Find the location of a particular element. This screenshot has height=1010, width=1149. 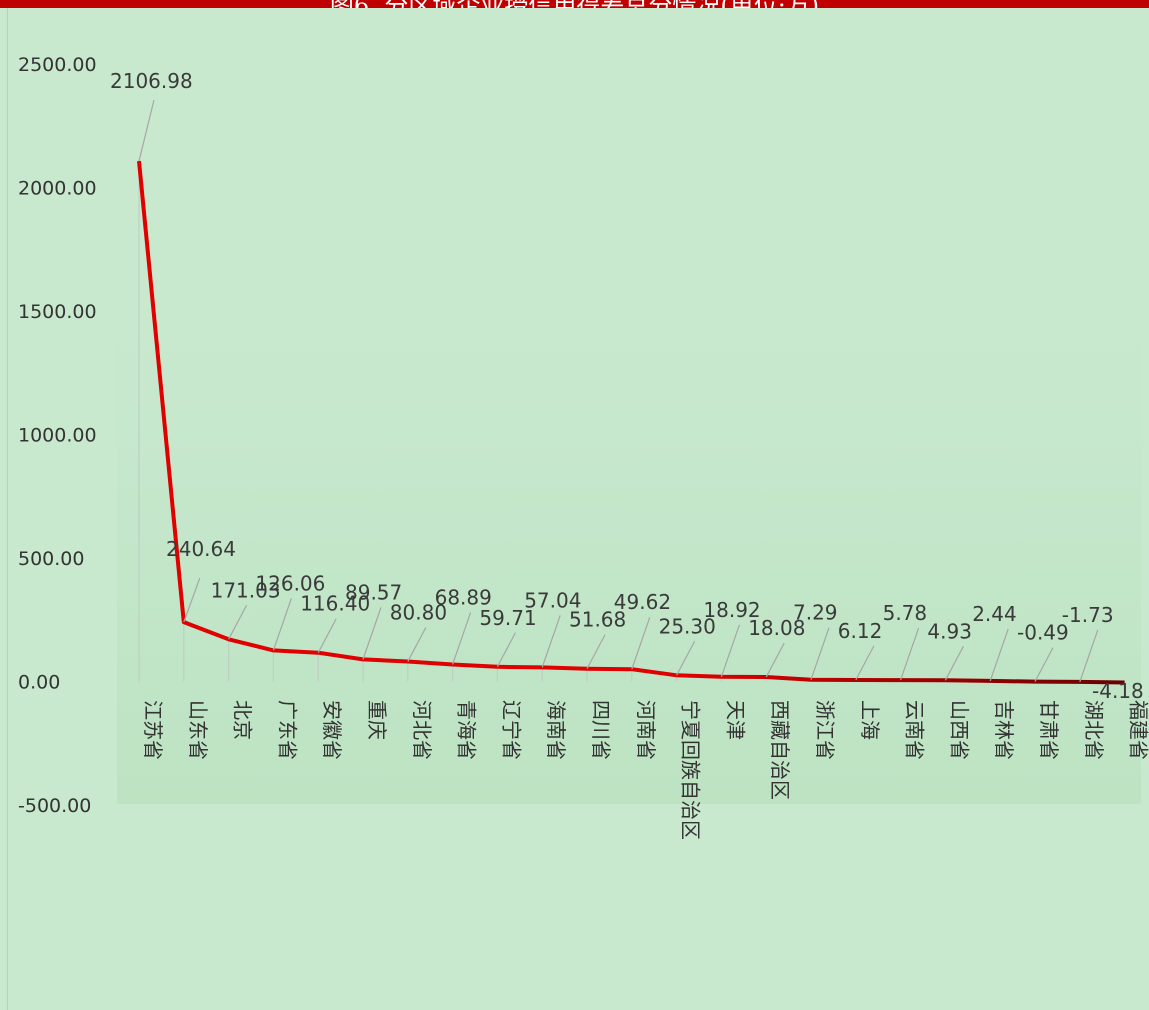

data-label: 18.08 is located at coordinates (776, 628).